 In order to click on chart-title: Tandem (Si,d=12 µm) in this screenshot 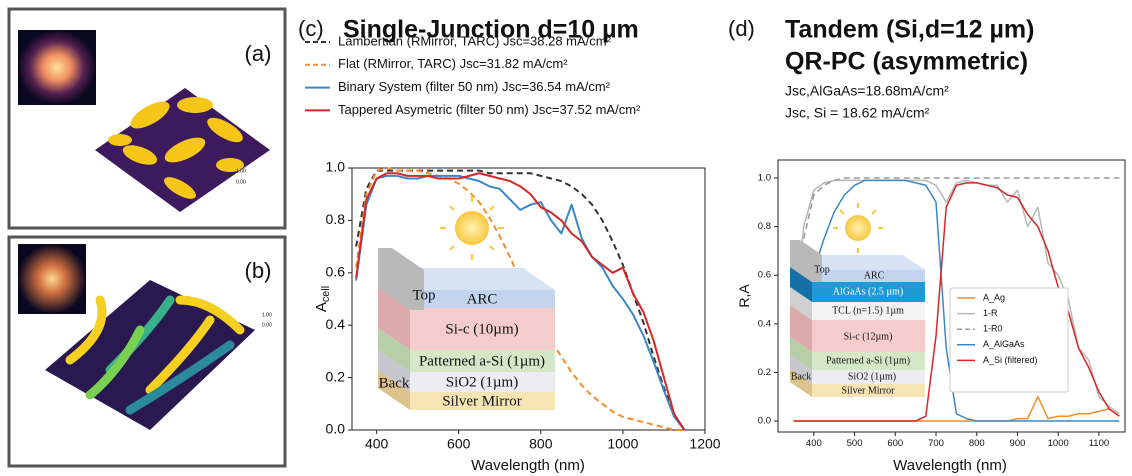, I will do `click(909, 30)`.